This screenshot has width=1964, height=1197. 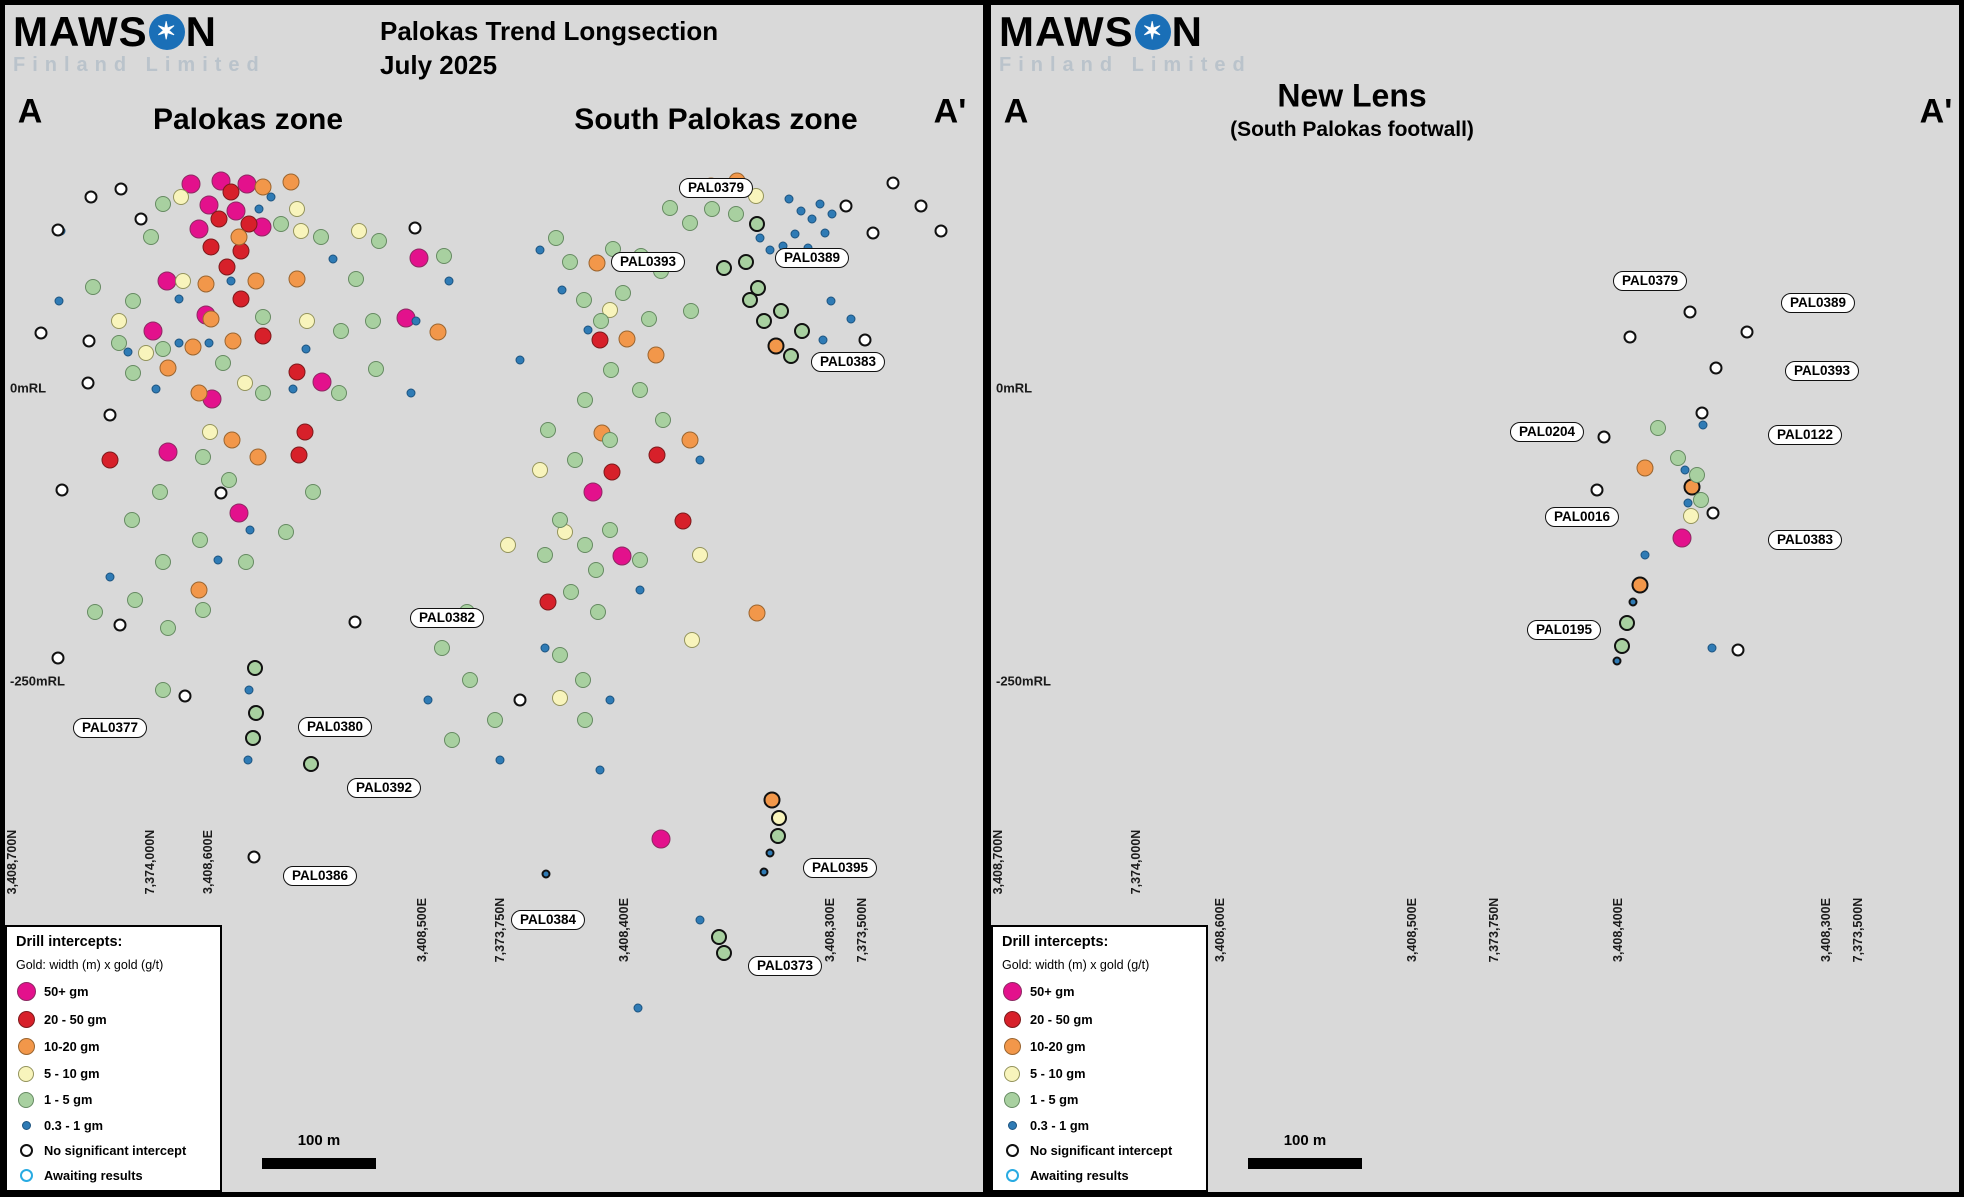 I want to click on legend-entry-label: 5 - 10 gm, so click(x=1058, y=1074).